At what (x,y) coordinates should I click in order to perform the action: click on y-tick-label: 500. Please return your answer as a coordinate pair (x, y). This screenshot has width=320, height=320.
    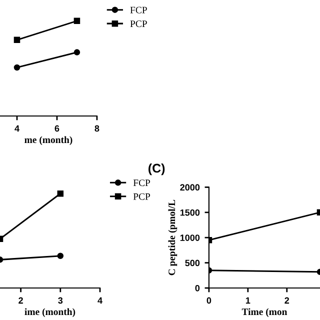
    Looking at the image, I should click on (192, 263).